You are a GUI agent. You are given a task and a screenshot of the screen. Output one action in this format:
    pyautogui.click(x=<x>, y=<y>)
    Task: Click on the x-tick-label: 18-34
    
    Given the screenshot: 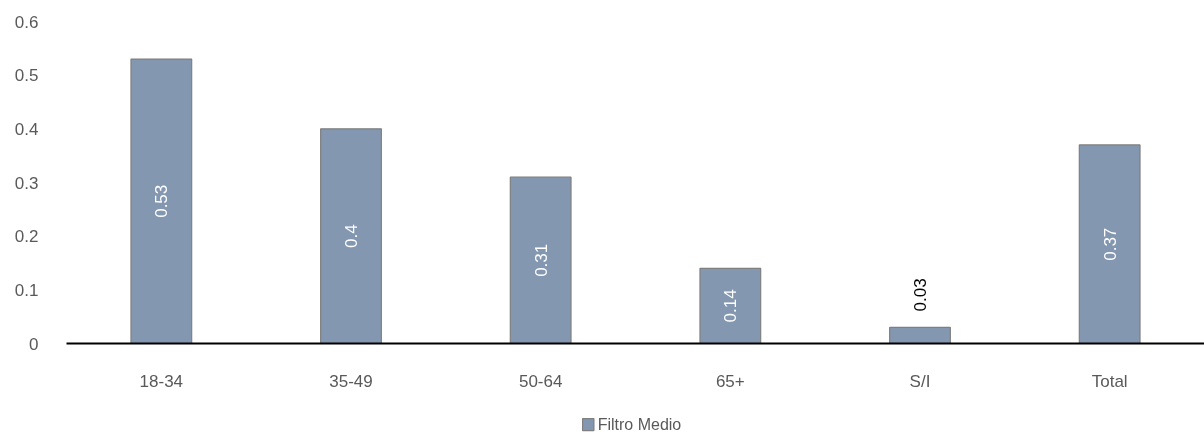 What is the action you would take?
    pyautogui.click(x=161, y=381)
    